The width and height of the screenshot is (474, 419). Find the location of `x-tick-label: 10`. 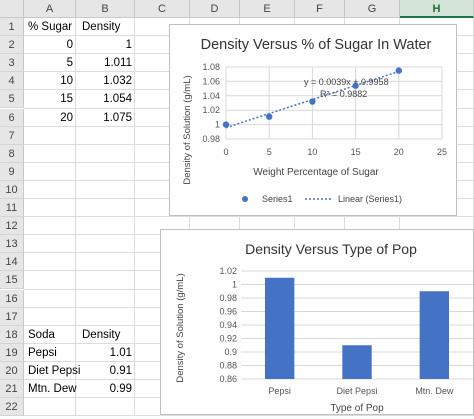

x-tick-label: 10 is located at coordinates (312, 152).